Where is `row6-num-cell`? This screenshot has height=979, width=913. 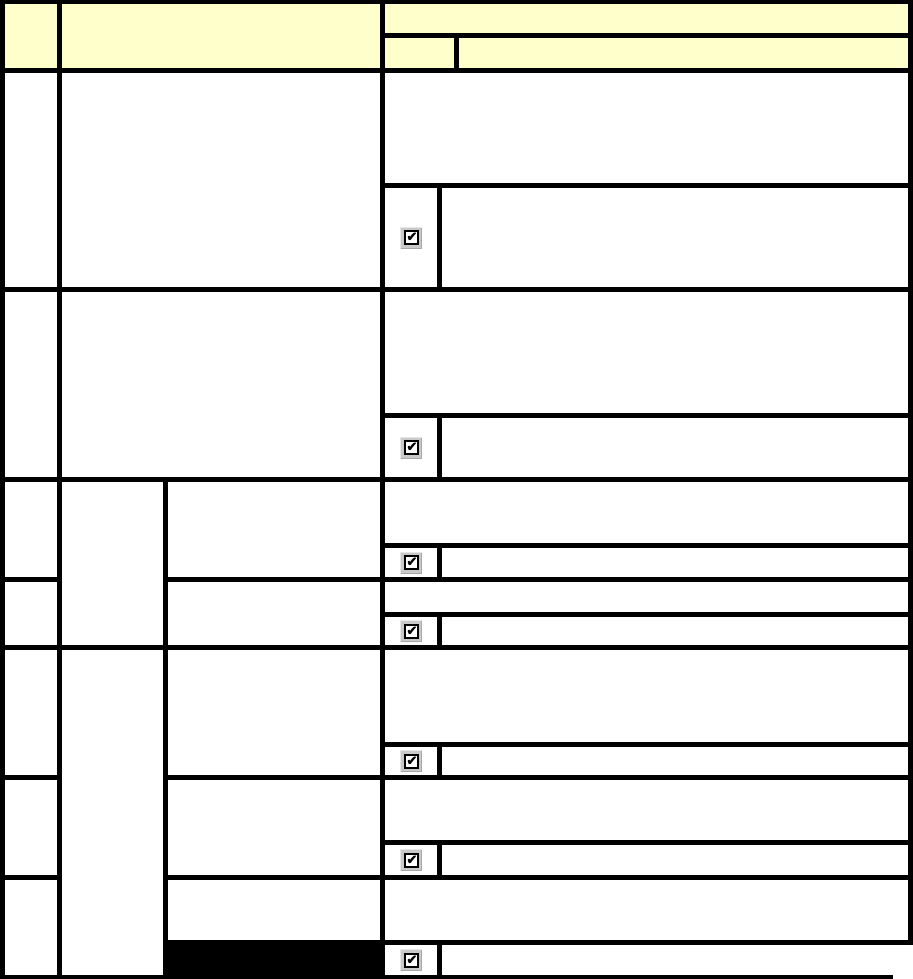 row6-num-cell is located at coordinates (31, 827).